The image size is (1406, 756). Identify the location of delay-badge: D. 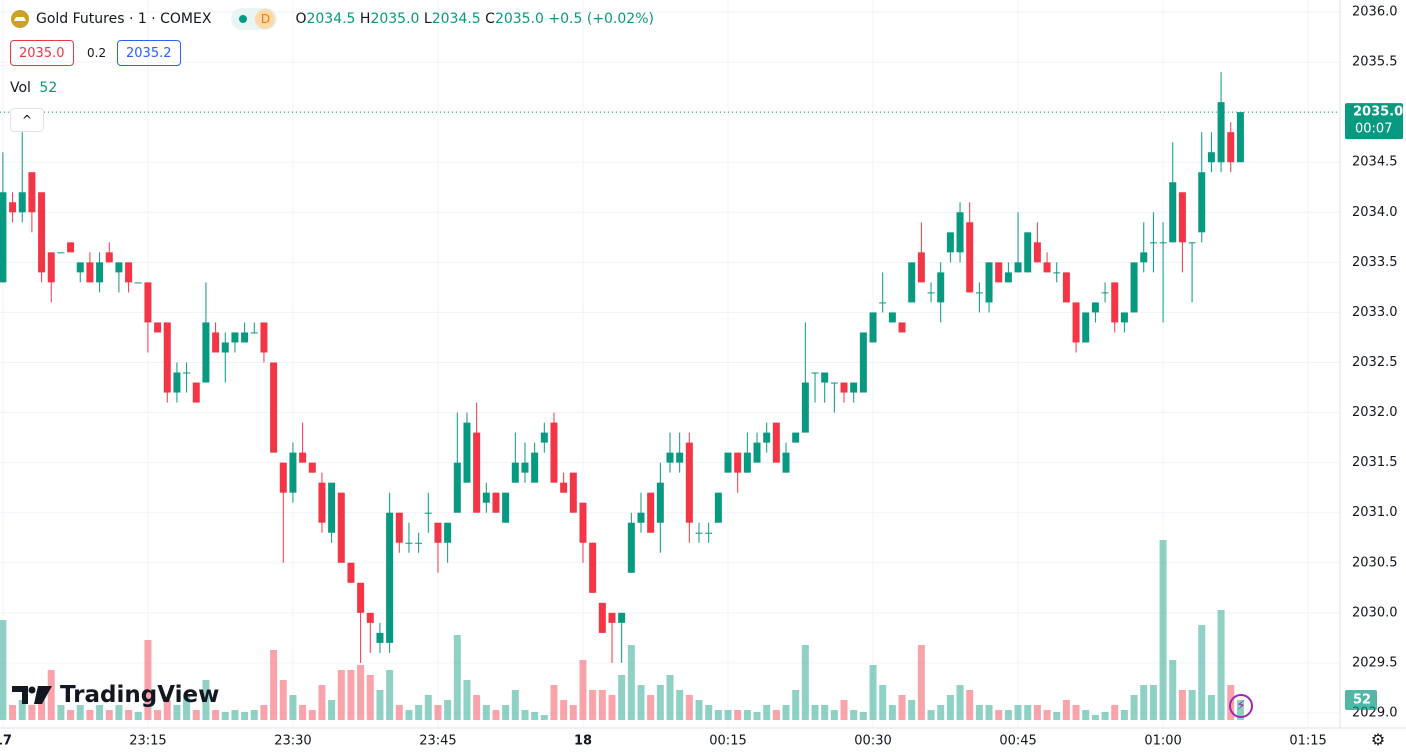
(265, 19).